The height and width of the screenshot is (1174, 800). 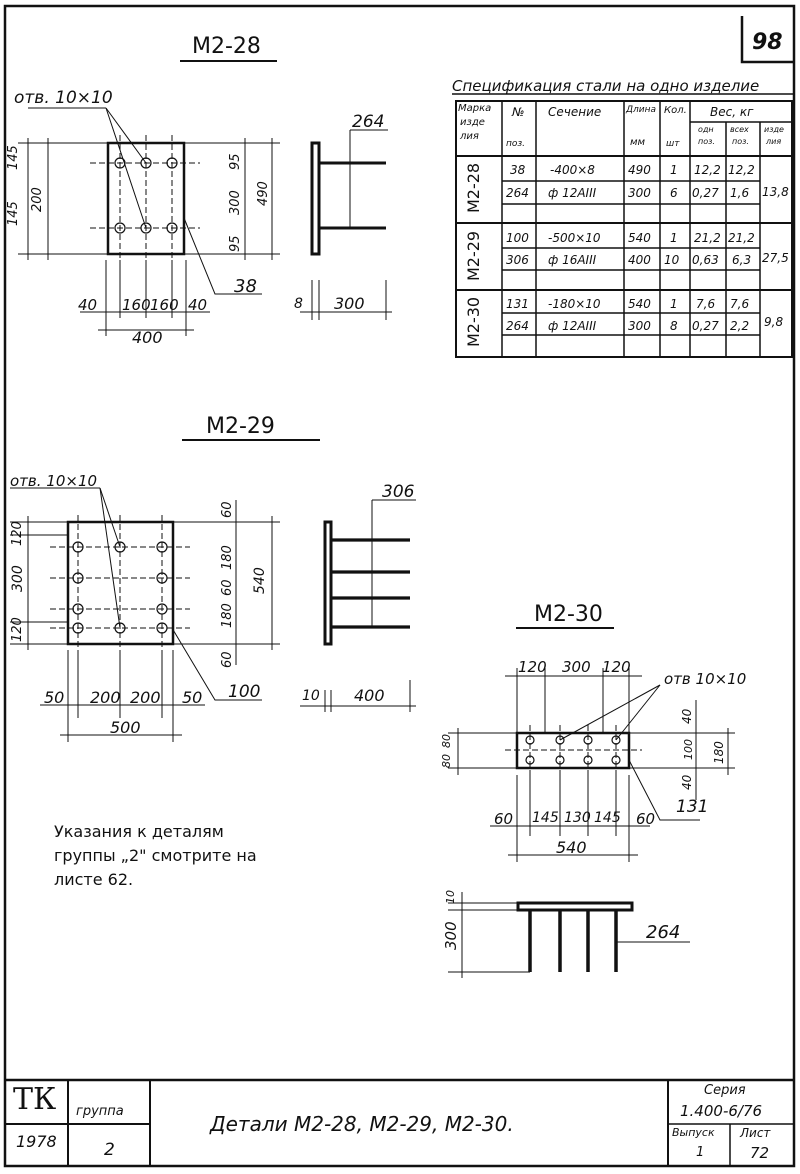 What do you see at coordinates (687, 782) in the screenshot?
I see `m30-dim-right-3: 40` at bounding box center [687, 782].